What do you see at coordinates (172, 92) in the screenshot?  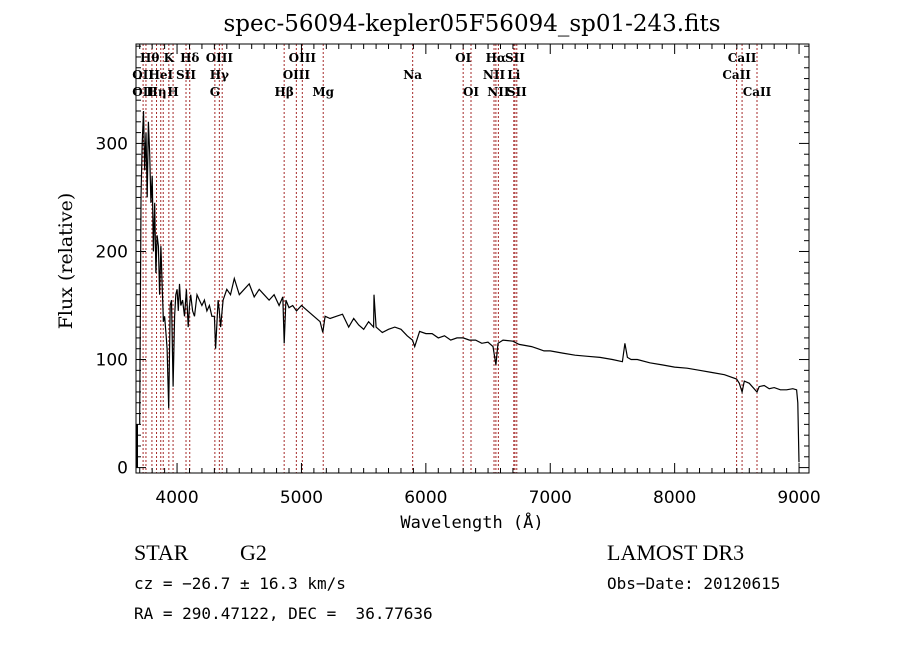 I see `line-marker-label: H` at bounding box center [172, 92].